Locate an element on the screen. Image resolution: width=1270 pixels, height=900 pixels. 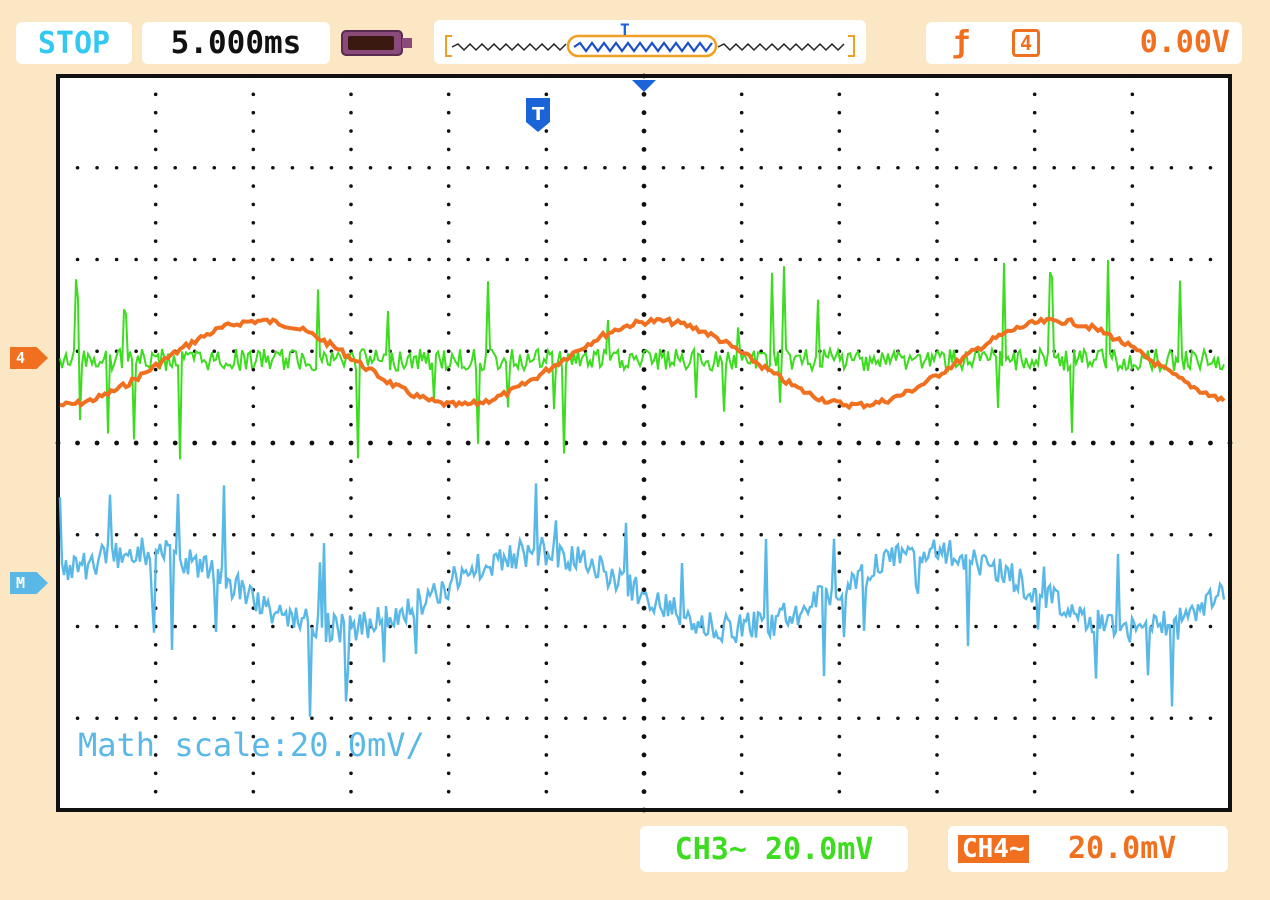
overview-left-bracket is located at coordinates (448, 46).